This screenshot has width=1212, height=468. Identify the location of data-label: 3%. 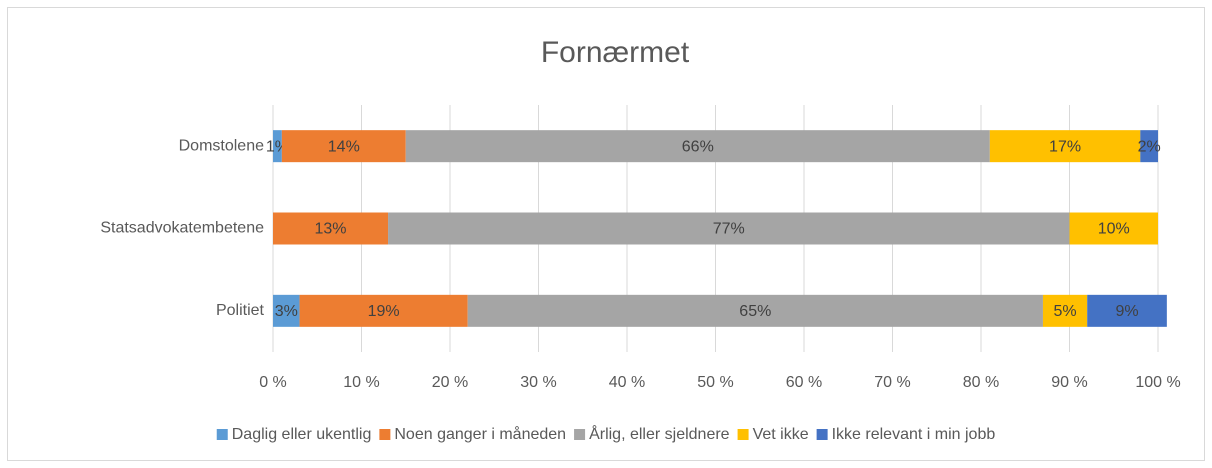
(286, 311).